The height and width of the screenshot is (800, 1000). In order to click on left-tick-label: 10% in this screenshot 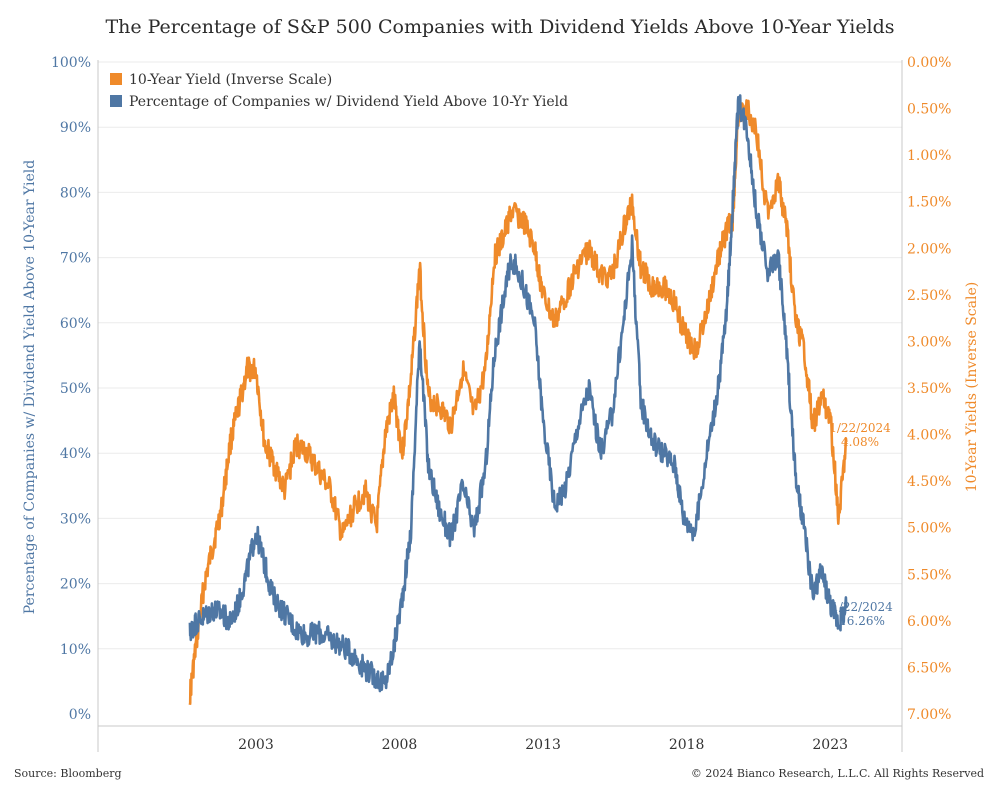, I will do `click(75, 650)`.